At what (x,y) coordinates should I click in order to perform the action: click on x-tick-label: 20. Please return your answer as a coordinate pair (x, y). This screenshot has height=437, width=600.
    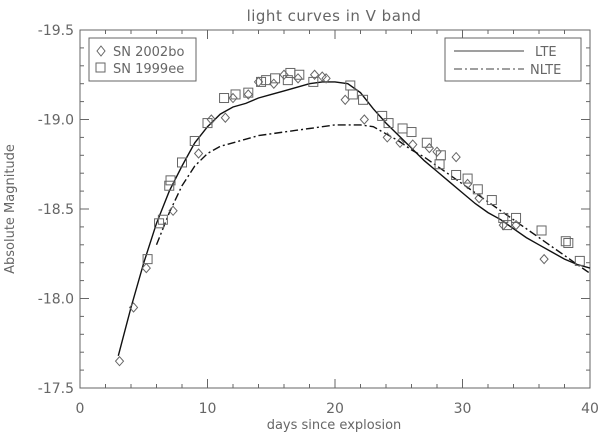
    Looking at the image, I should click on (335, 409).